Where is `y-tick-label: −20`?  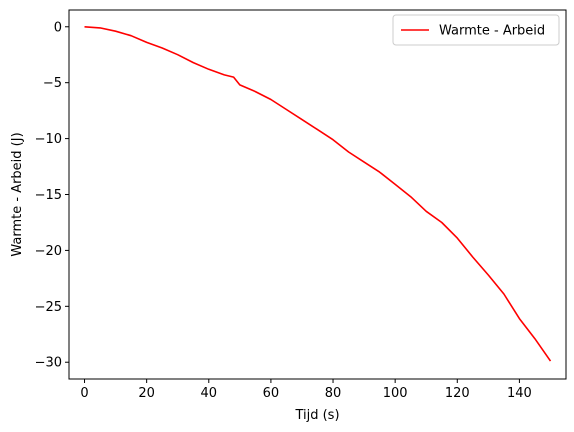
y-tick-label: −20 is located at coordinates (48, 251).